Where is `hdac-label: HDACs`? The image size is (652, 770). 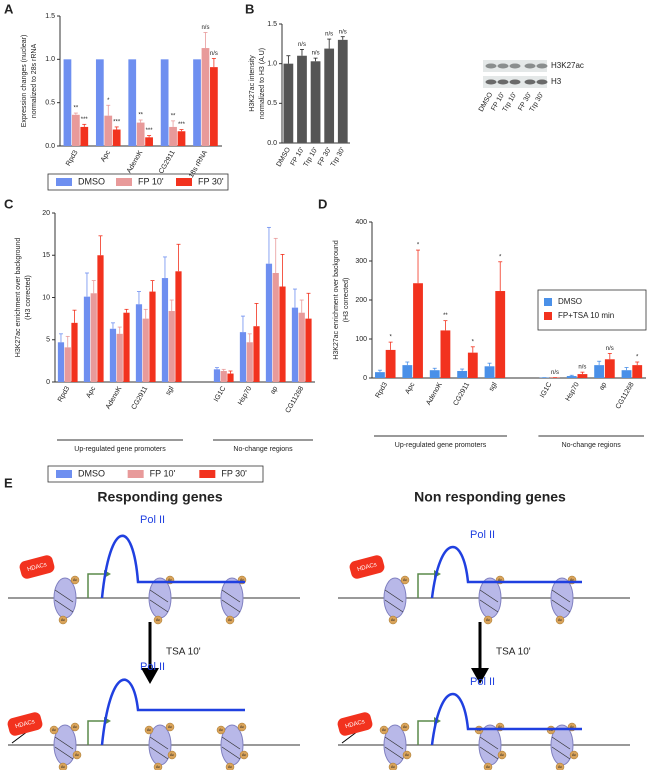 hdac-label: HDACs is located at coordinates (37, 567).